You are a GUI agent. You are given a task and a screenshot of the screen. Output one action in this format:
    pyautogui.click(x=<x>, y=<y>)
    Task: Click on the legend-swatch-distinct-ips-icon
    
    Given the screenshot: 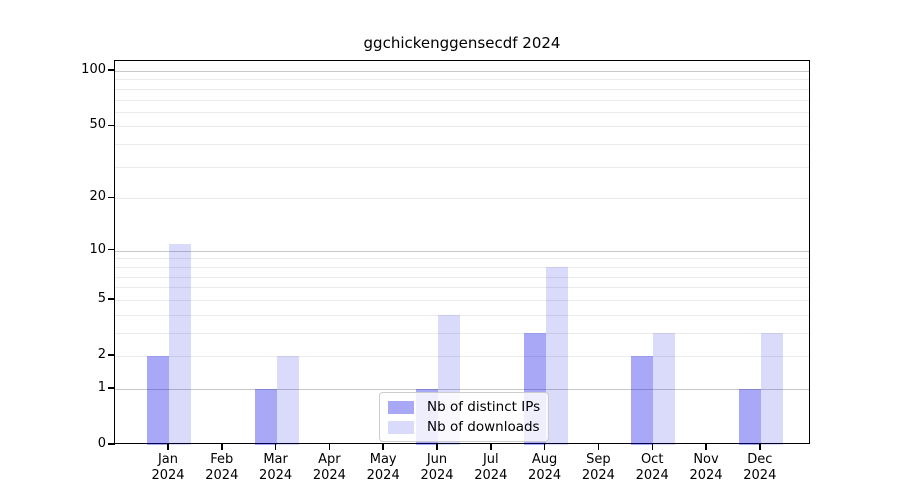 What is the action you would take?
    pyautogui.click(x=401, y=407)
    